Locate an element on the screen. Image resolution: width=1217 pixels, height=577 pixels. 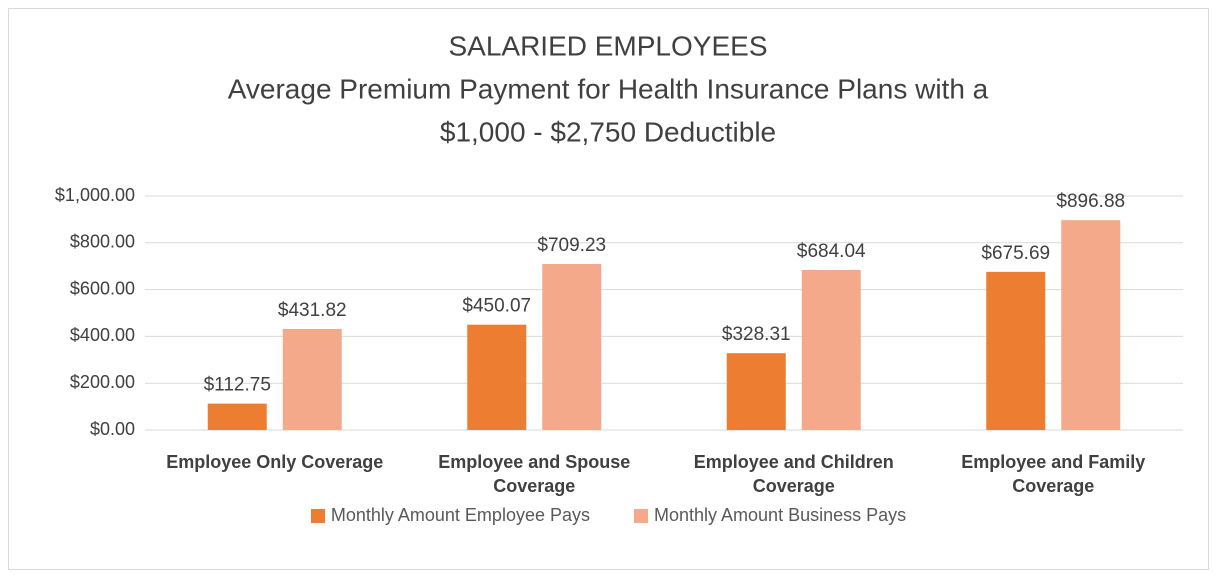
data-label: $684.04 is located at coordinates (831, 251).